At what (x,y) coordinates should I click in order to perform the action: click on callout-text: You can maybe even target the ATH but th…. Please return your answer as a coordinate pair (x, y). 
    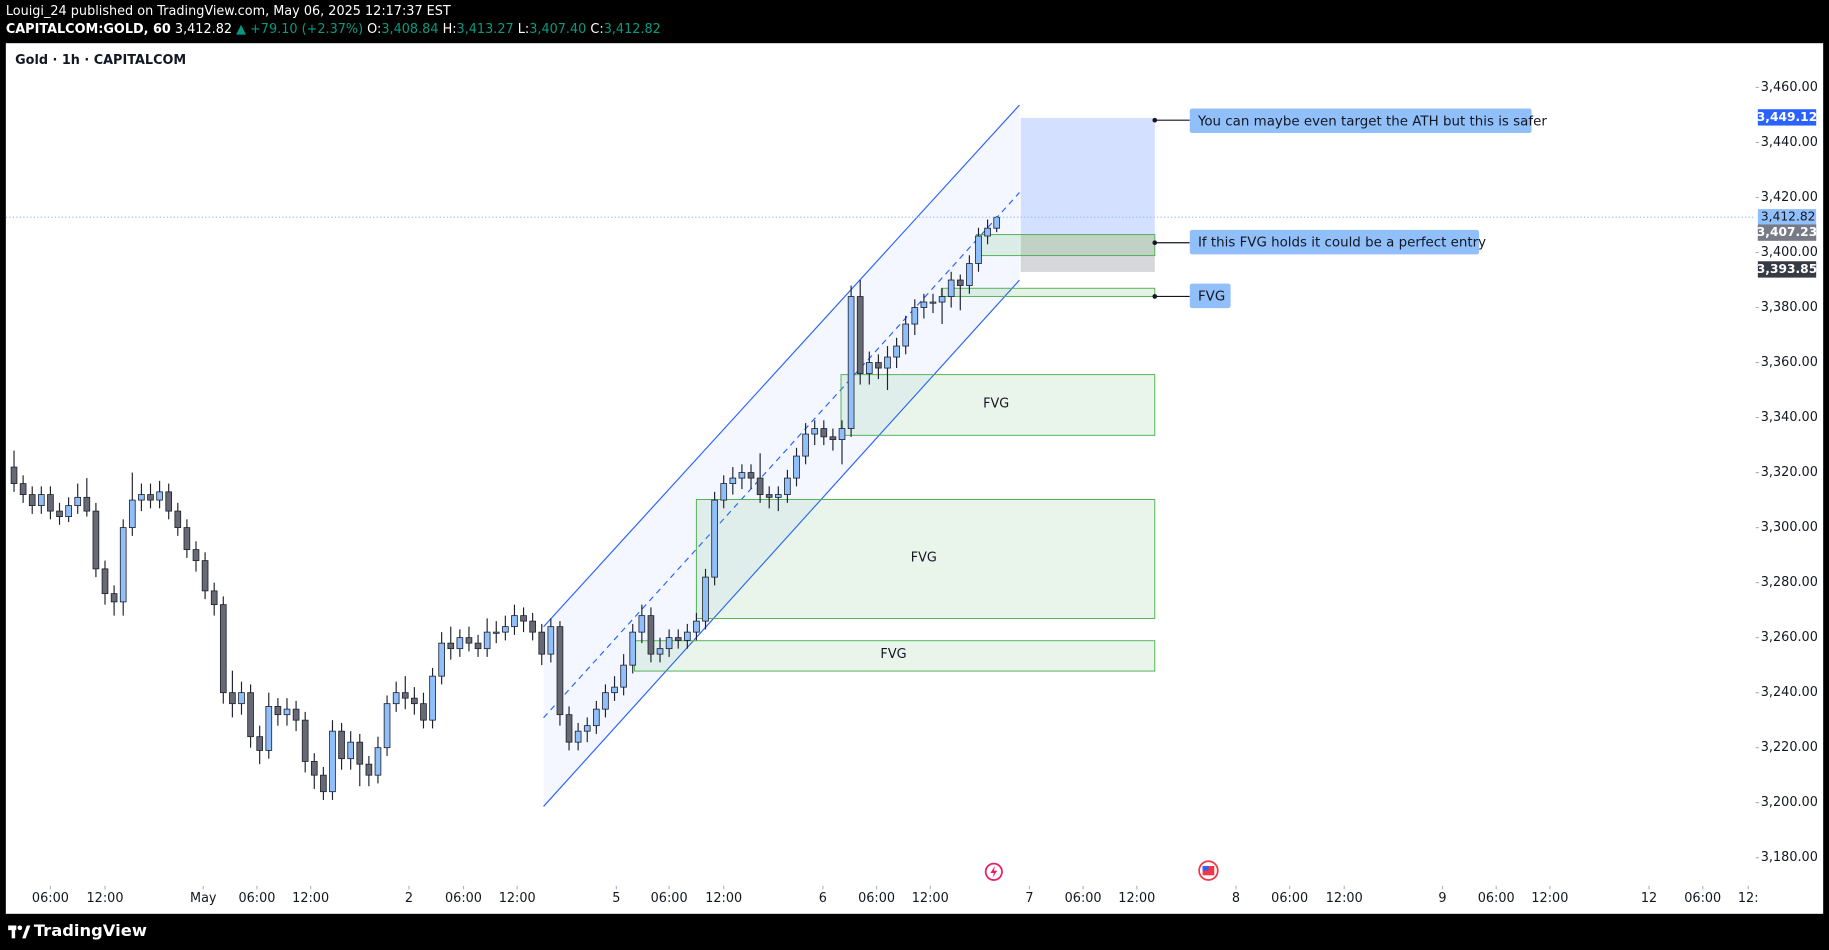
    Looking at the image, I should click on (1372, 121).